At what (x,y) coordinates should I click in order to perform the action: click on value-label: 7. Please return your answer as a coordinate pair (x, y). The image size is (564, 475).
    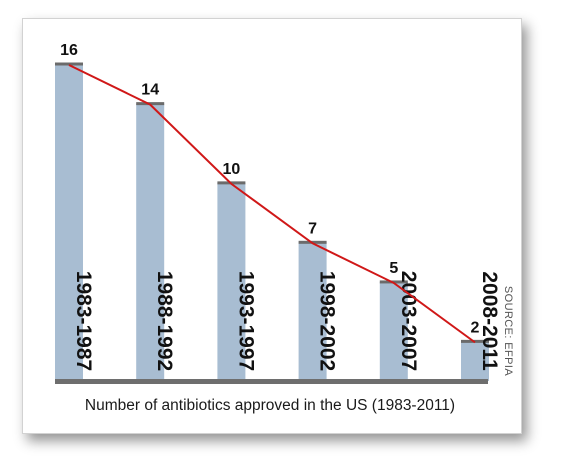
    Looking at the image, I should click on (312, 228).